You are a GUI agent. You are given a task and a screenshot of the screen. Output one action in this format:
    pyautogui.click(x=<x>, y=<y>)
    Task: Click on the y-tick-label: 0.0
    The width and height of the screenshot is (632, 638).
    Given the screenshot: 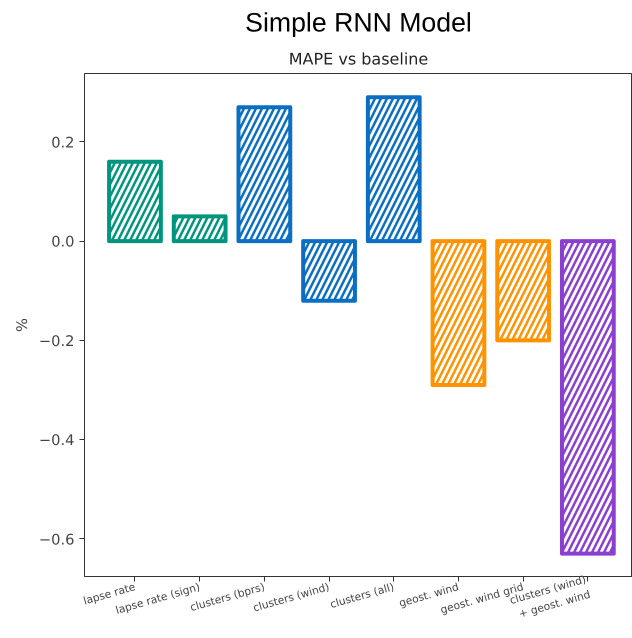 What is the action you would take?
    pyautogui.click(x=63, y=242)
    